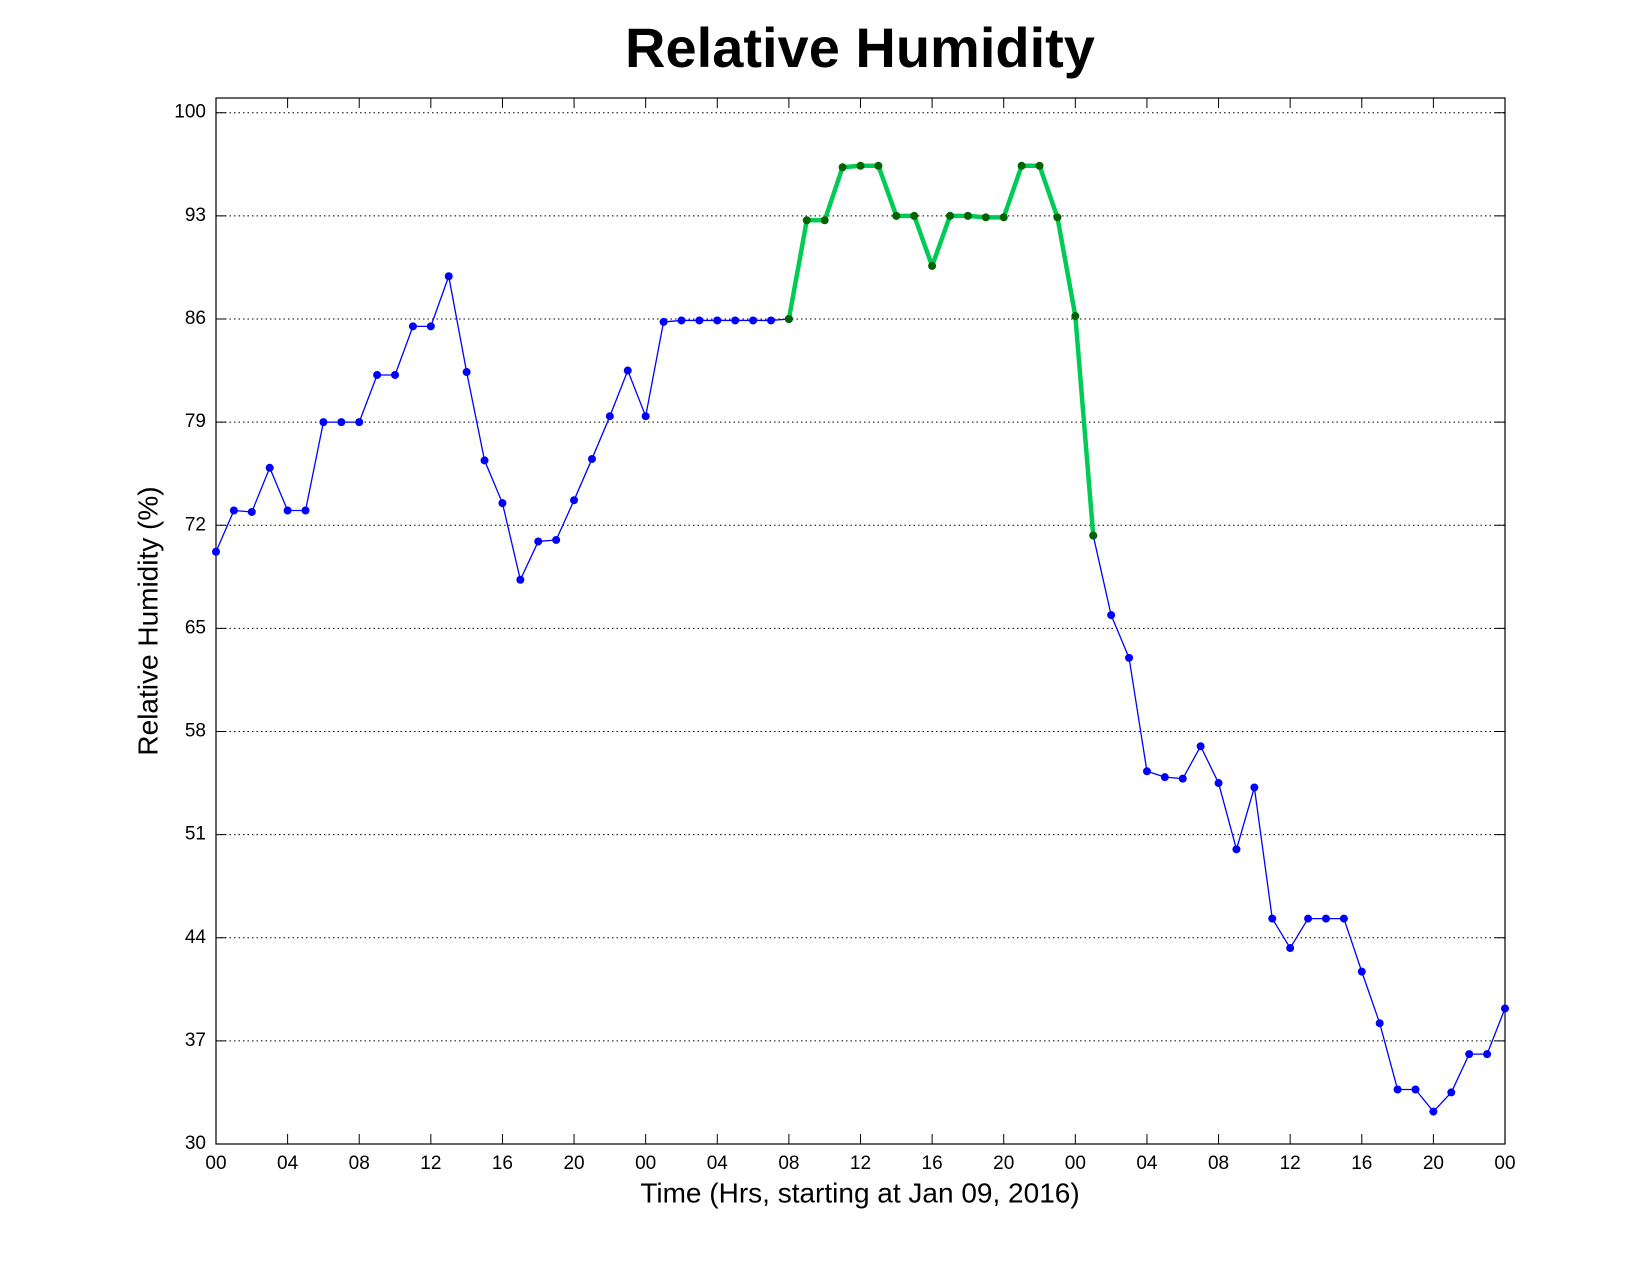 Image resolution: width=1650 pixels, height=1275 pixels. What do you see at coordinates (195, 627) in the screenshot?
I see `y-tick-label: 65` at bounding box center [195, 627].